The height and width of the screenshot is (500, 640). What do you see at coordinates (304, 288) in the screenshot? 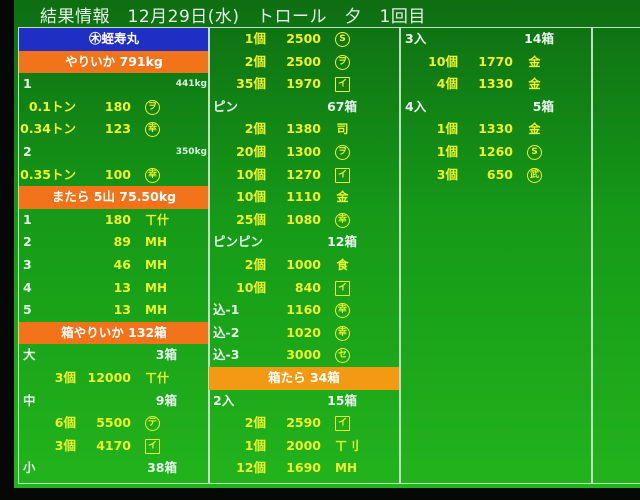
I see `result-row: 10個 840 イ` at bounding box center [304, 288].